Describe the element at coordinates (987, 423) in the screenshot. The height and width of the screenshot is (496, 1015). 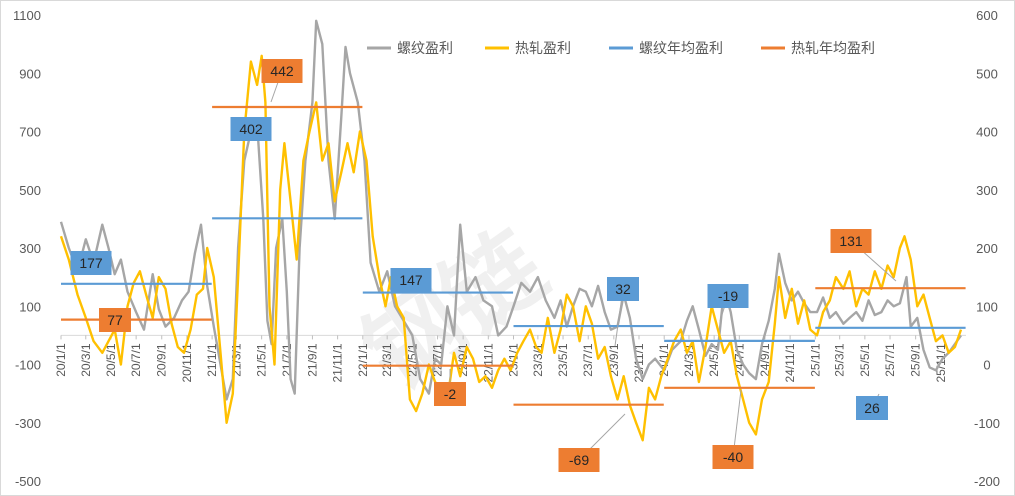
I see `y-right-tick-label: -100` at that location.